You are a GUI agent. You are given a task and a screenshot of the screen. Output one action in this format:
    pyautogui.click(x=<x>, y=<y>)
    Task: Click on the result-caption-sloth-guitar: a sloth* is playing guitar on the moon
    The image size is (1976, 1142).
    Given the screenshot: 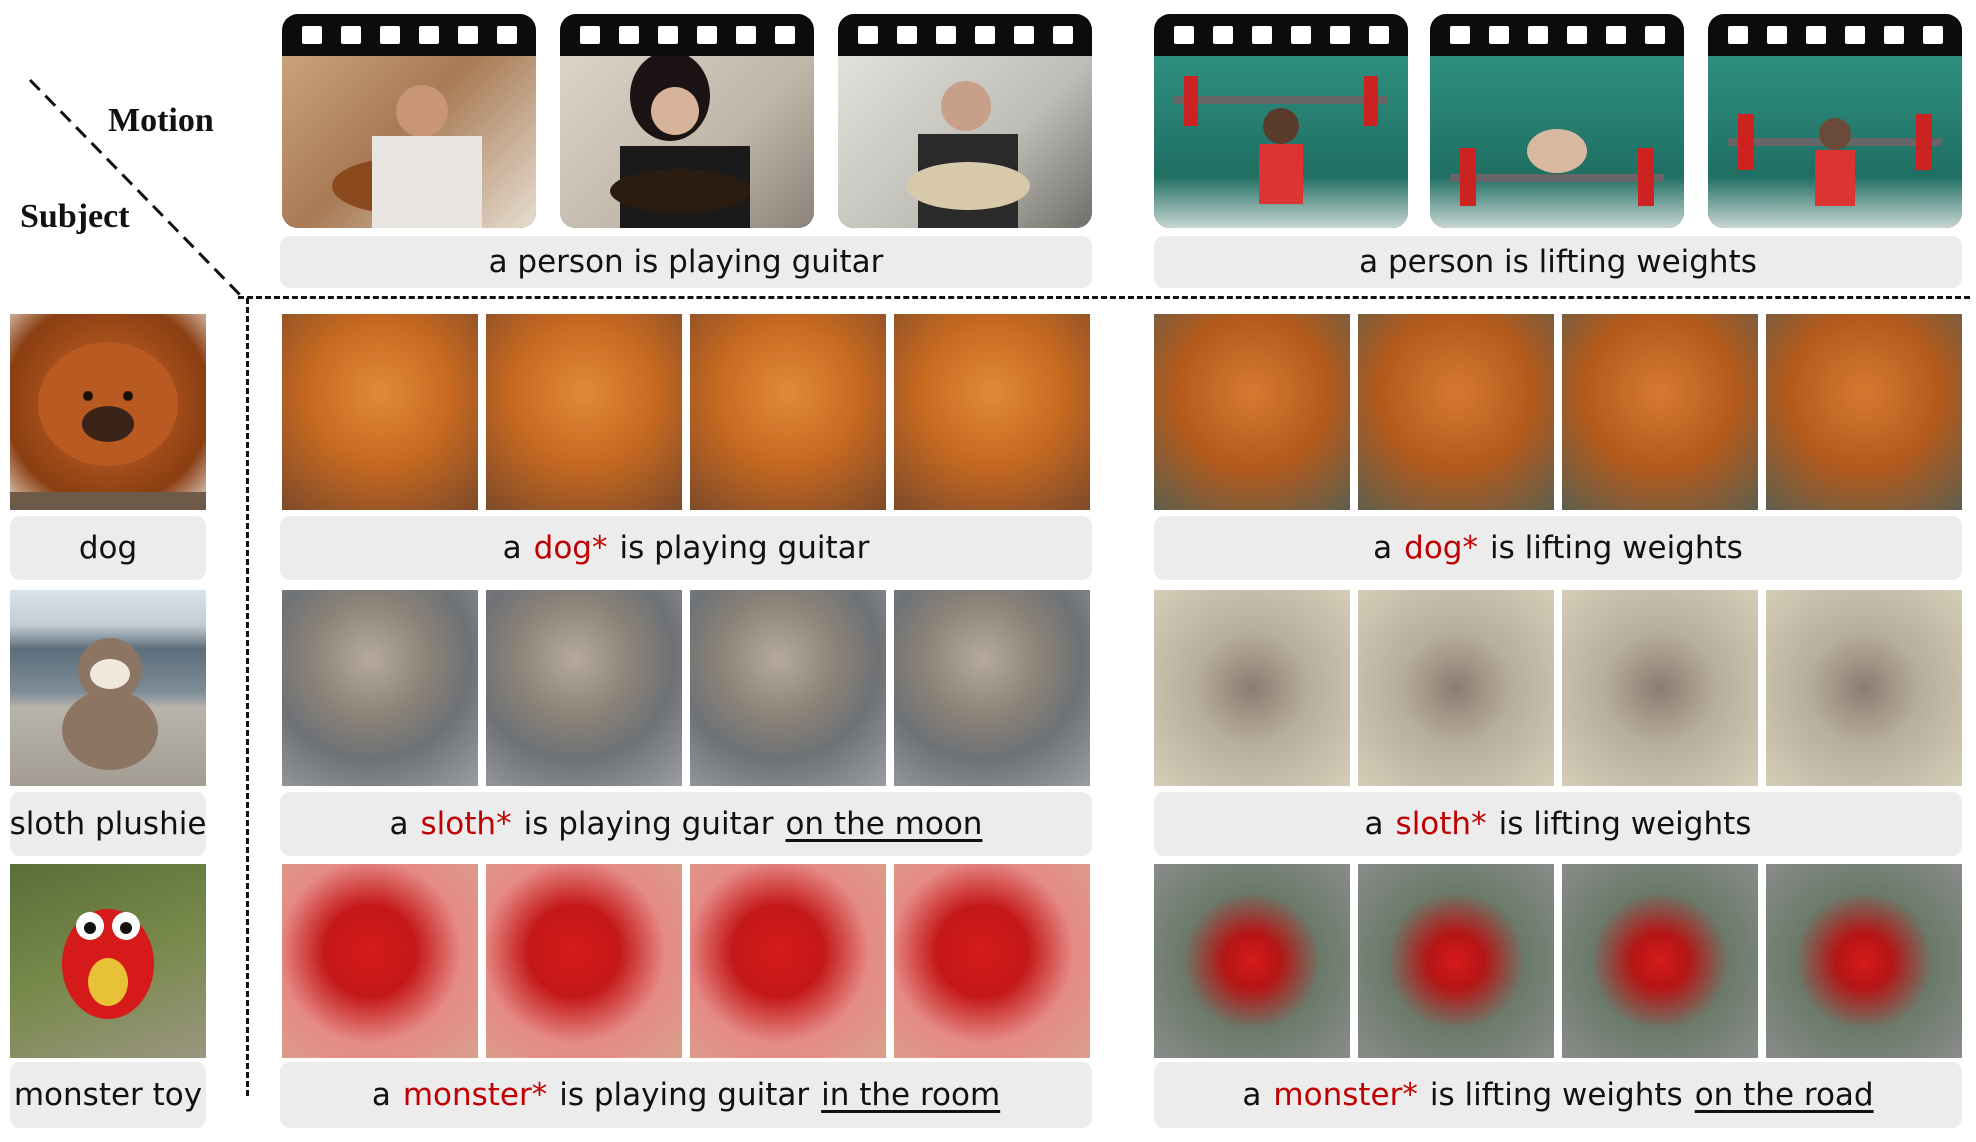 What is the action you would take?
    pyautogui.click(x=686, y=824)
    